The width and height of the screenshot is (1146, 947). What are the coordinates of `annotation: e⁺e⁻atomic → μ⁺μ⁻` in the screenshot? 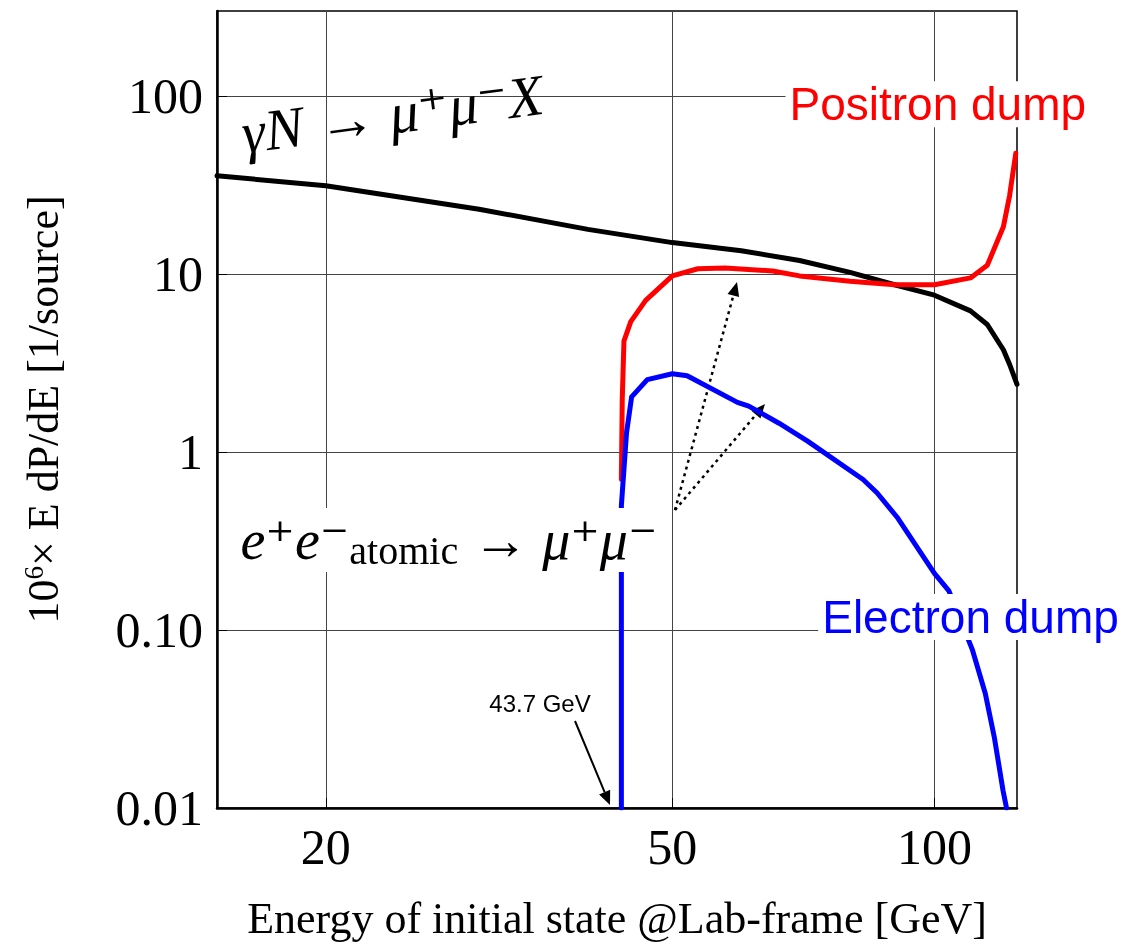 It's located at (449, 541).